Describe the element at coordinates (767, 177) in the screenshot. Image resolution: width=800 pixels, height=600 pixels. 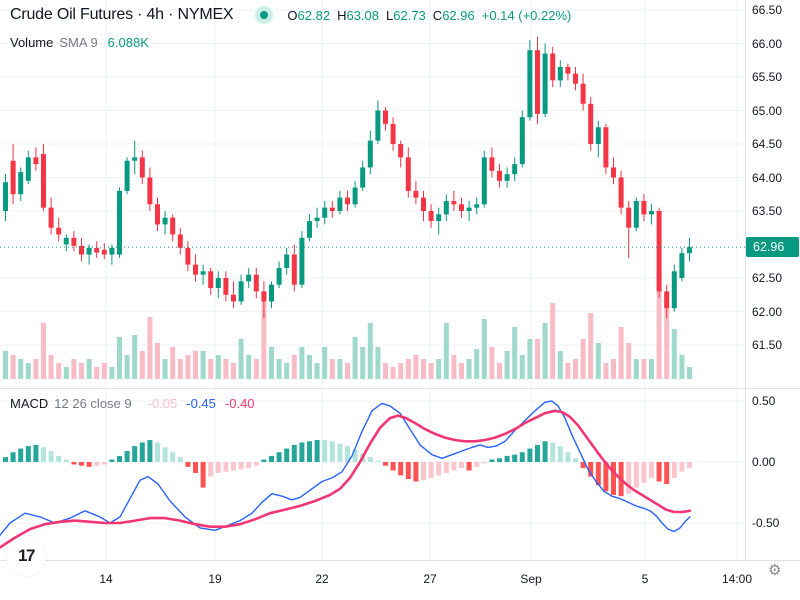
I see `price-tick-label: 64.00` at that location.